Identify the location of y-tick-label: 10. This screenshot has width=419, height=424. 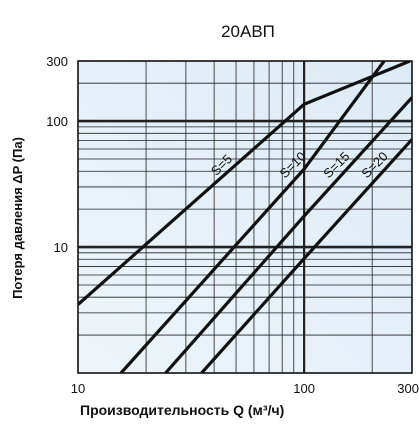
(61, 247).